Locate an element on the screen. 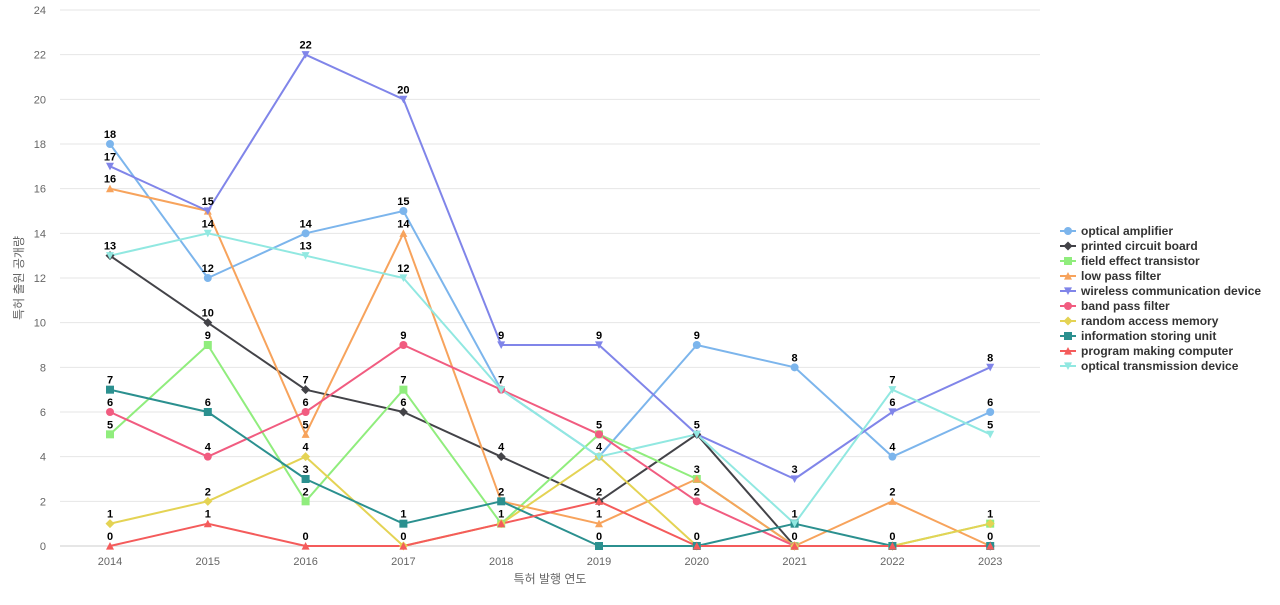 This screenshot has height=605, width=1280. data-label: 4 is located at coordinates (599, 448).